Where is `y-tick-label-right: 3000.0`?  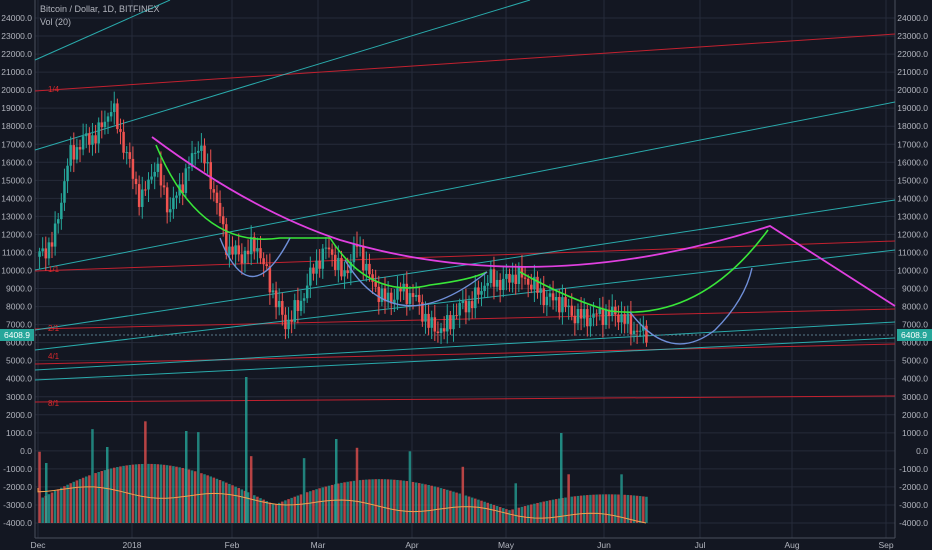 y-tick-label-right: 3000.0 is located at coordinates (915, 397).